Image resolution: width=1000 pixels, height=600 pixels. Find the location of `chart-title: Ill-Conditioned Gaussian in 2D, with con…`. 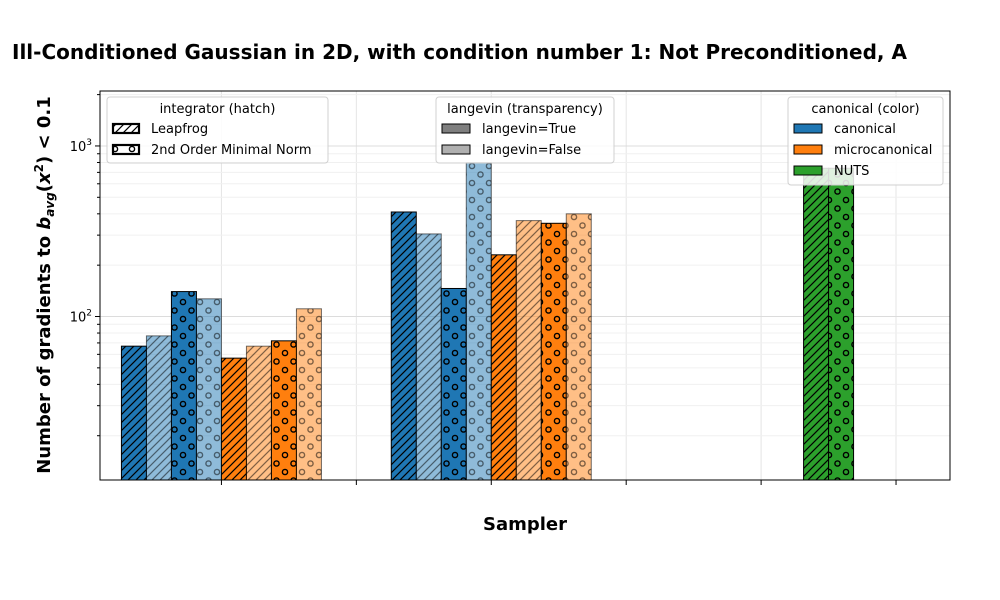

chart-title: Ill-Conditioned Gaussian in 2D, with con… is located at coordinates (459, 52).